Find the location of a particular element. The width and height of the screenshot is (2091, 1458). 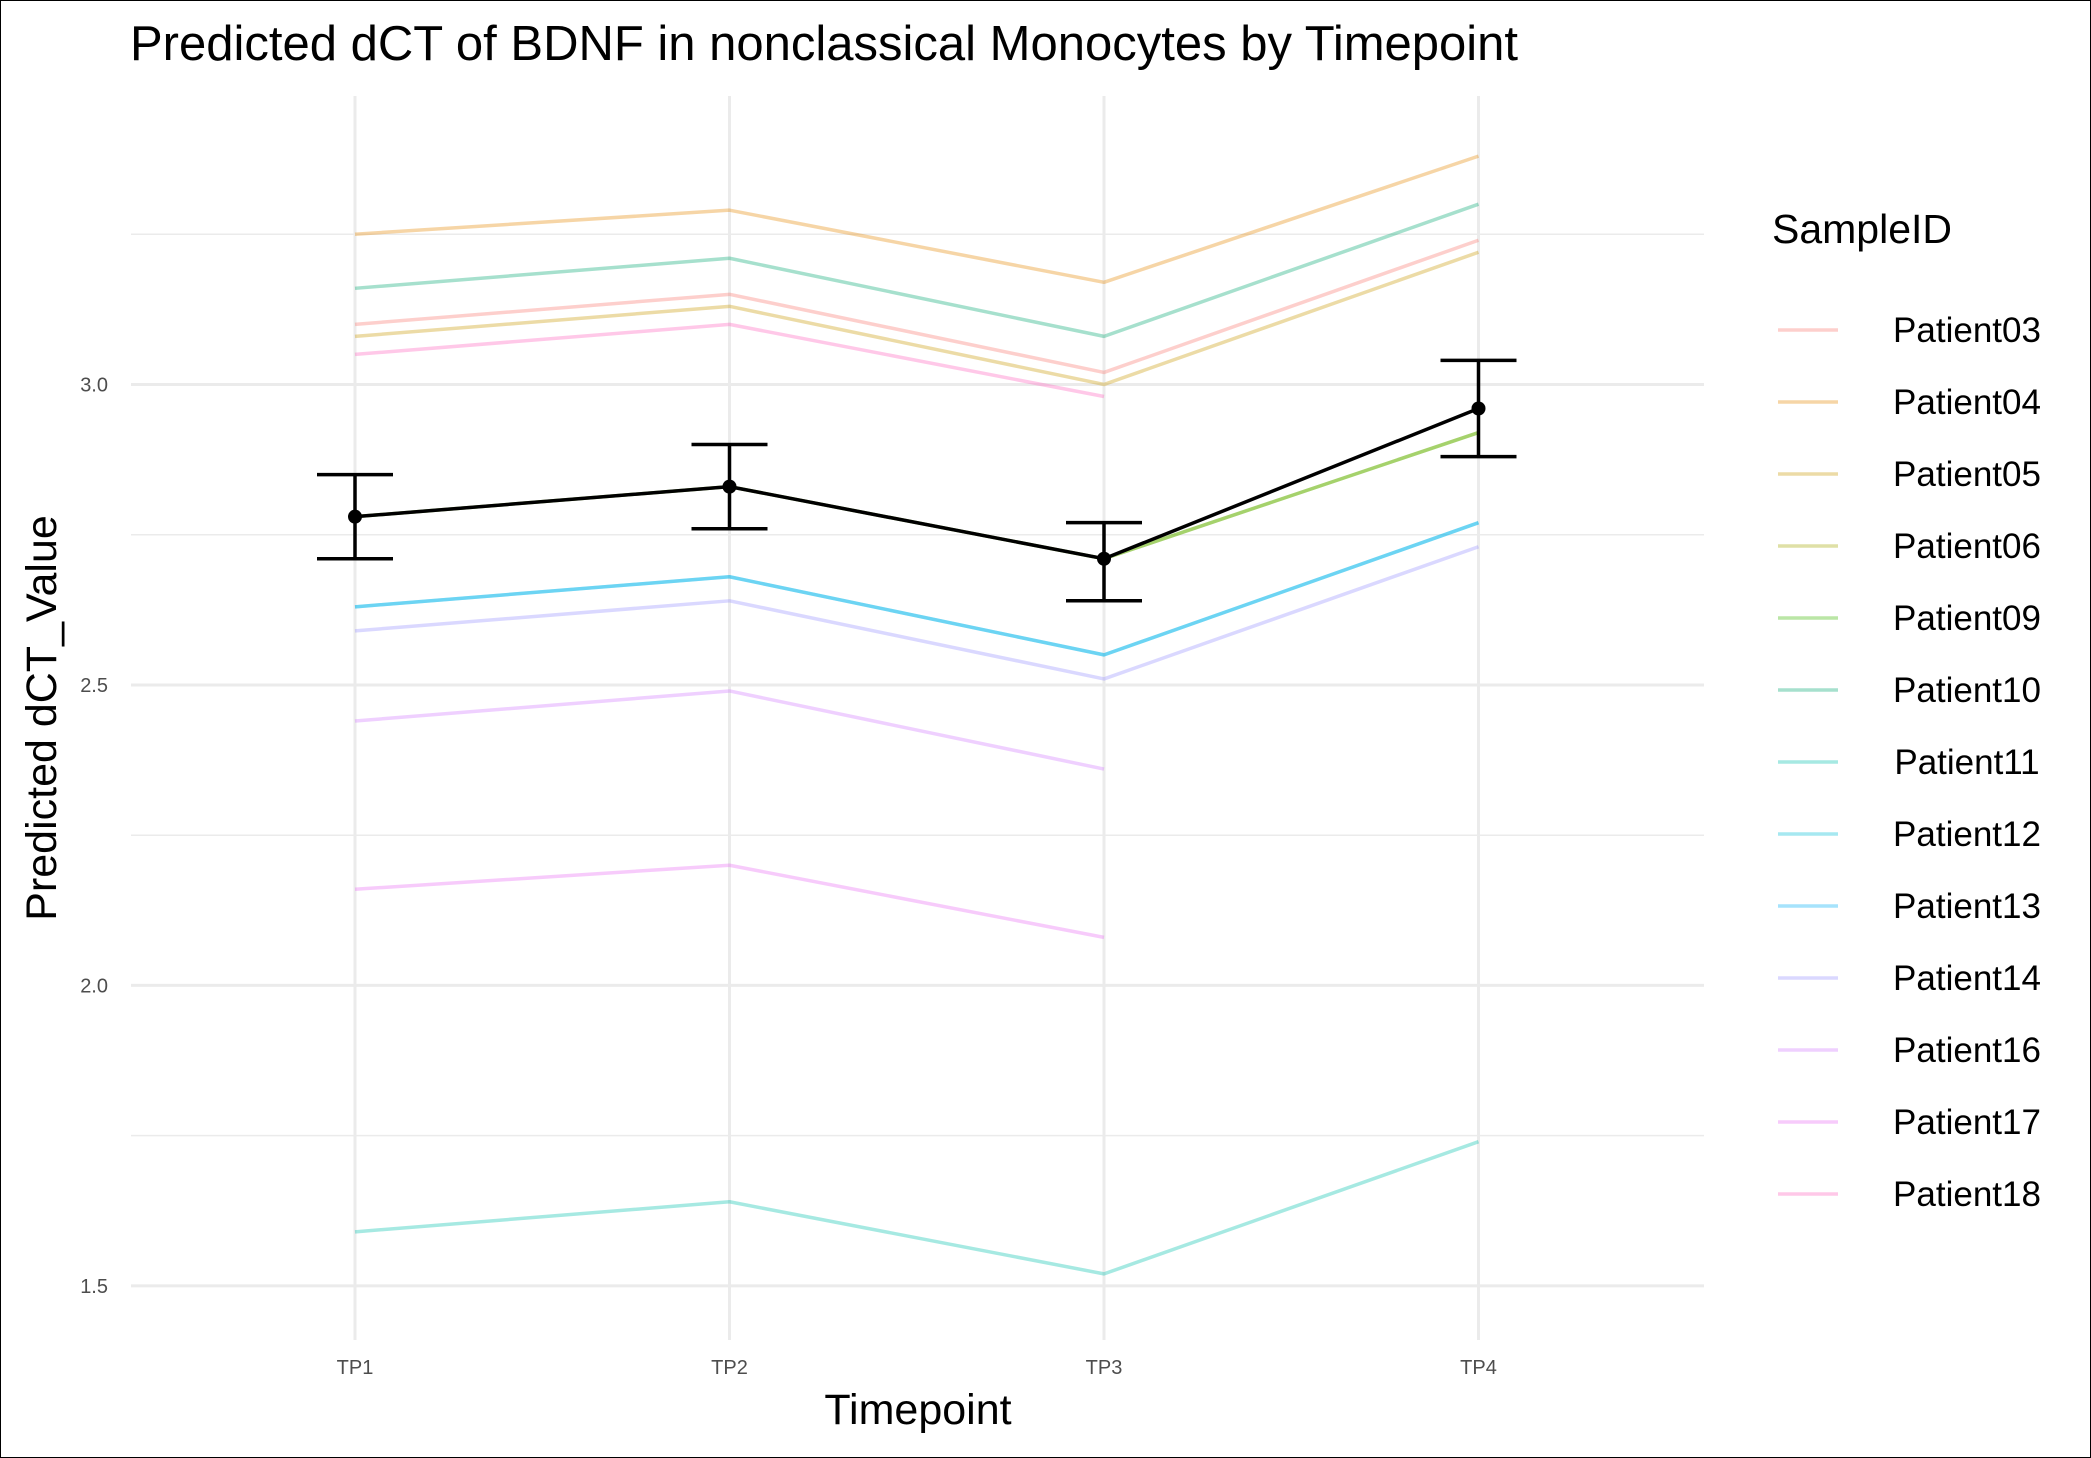

x-tick-labels: TP1 TP2 TP3 TP4 is located at coordinates (917, 1368).